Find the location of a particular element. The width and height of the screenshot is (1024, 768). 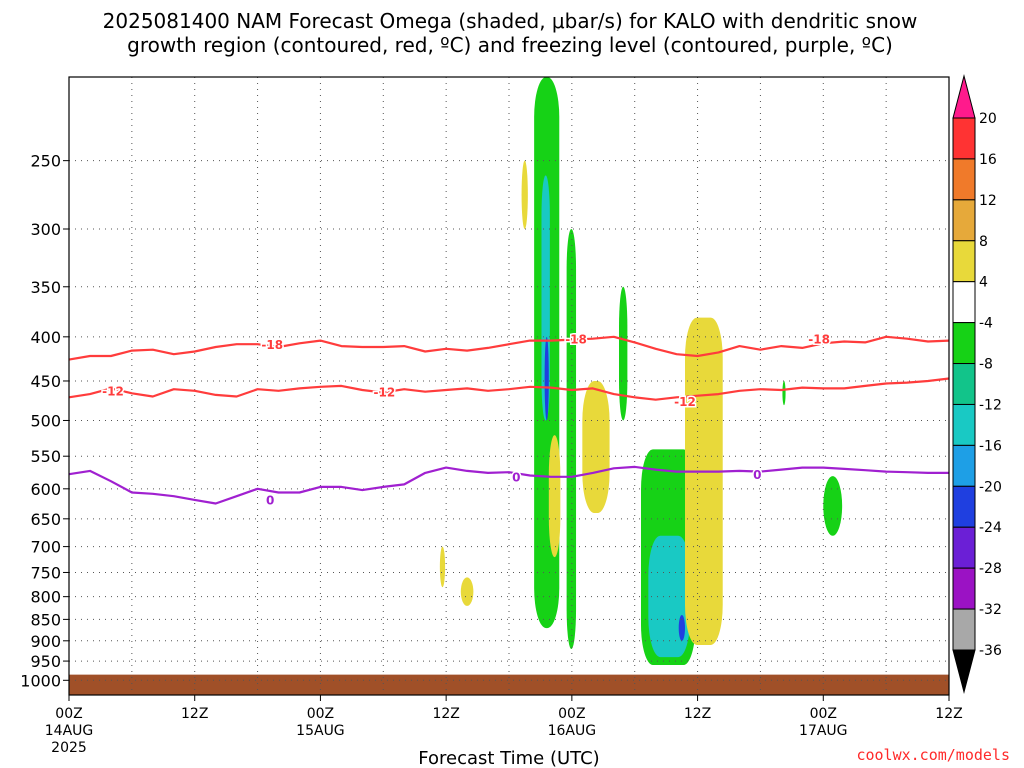

contour-label-1: -18 is located at coordinates (576, 340).